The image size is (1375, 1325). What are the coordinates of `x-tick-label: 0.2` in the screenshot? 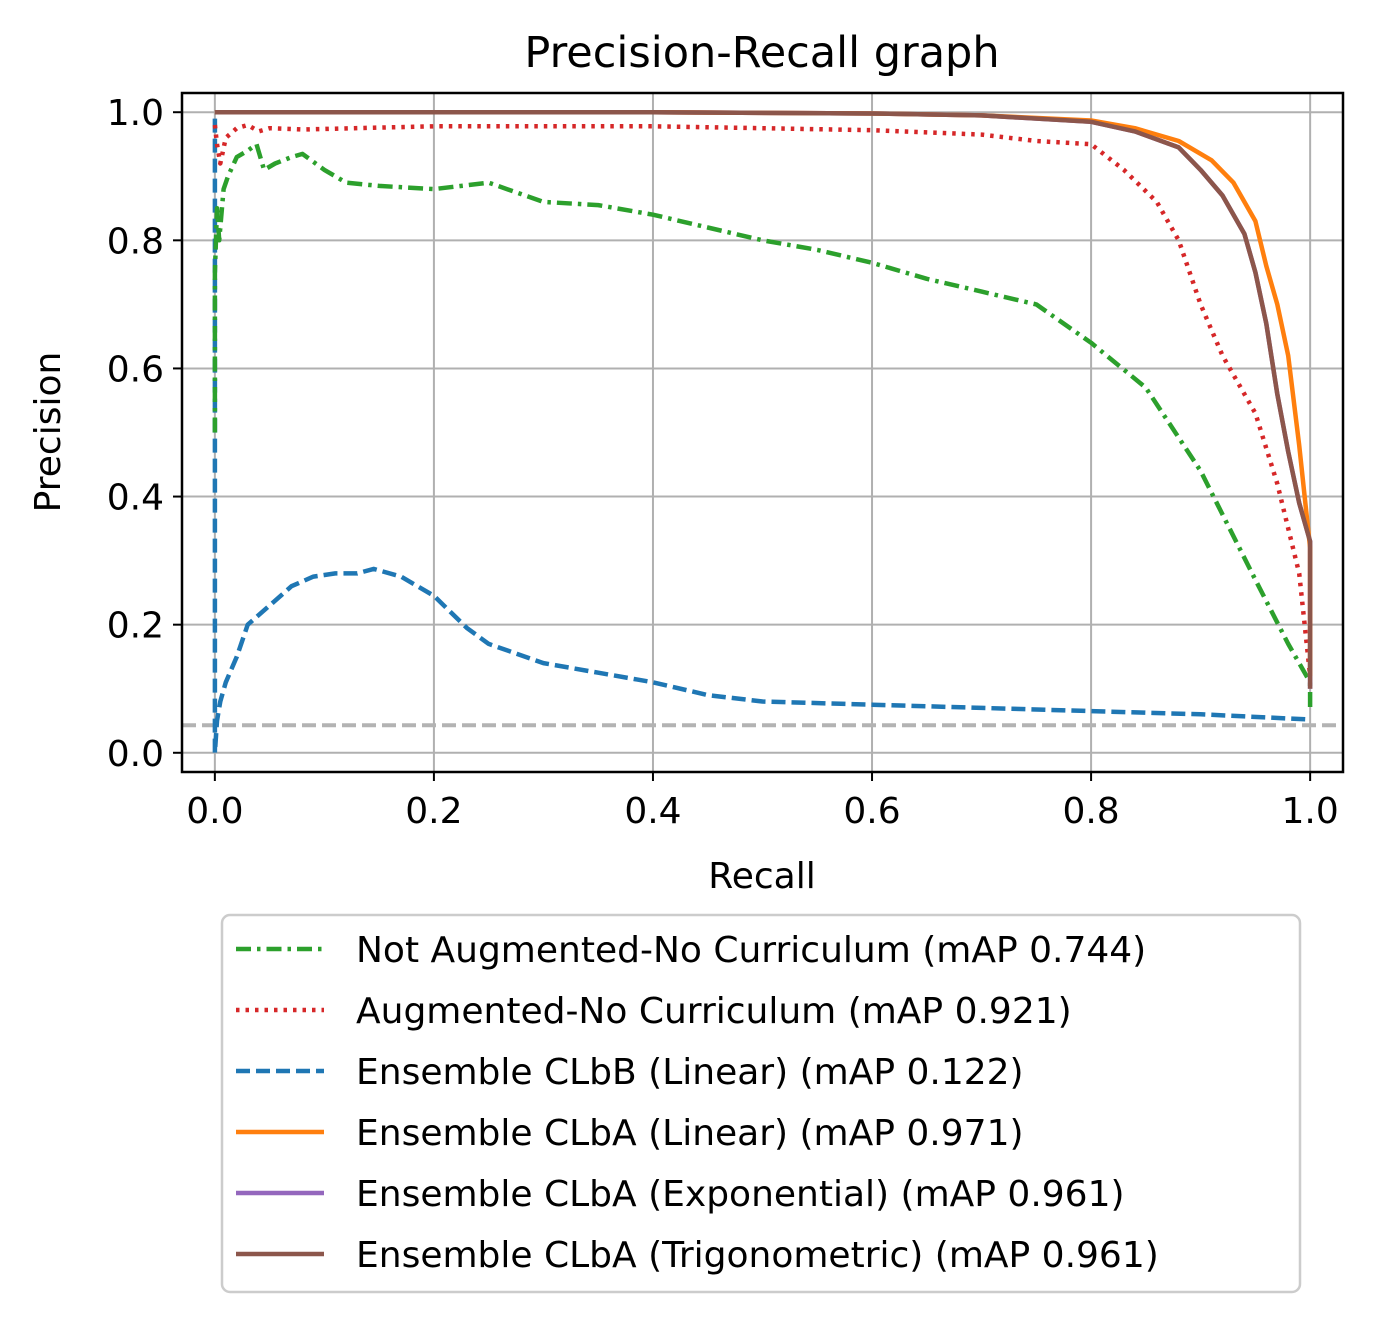 It's located at (433, 811).